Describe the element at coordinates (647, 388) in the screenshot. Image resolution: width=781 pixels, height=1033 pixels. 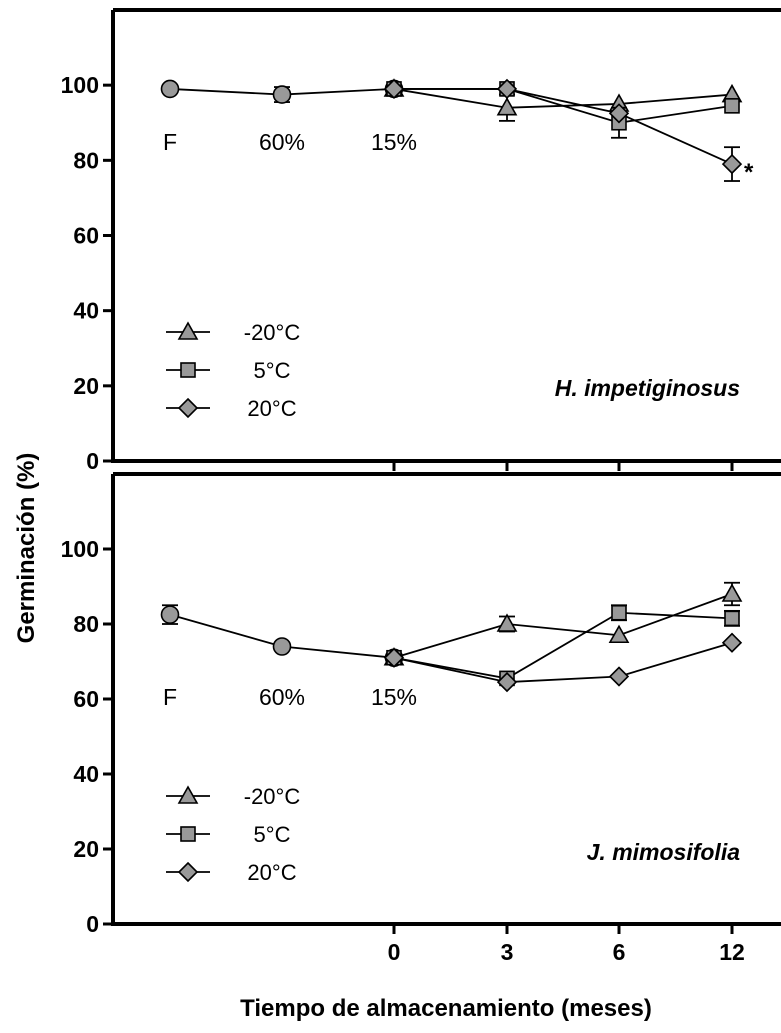
I see `species-name: H. impetiginosus` at that location.